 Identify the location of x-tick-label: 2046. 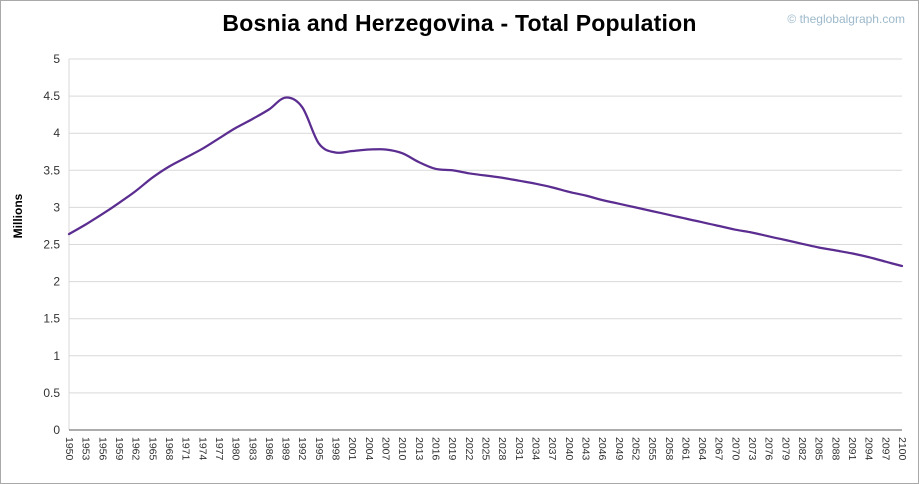
(602, 449).